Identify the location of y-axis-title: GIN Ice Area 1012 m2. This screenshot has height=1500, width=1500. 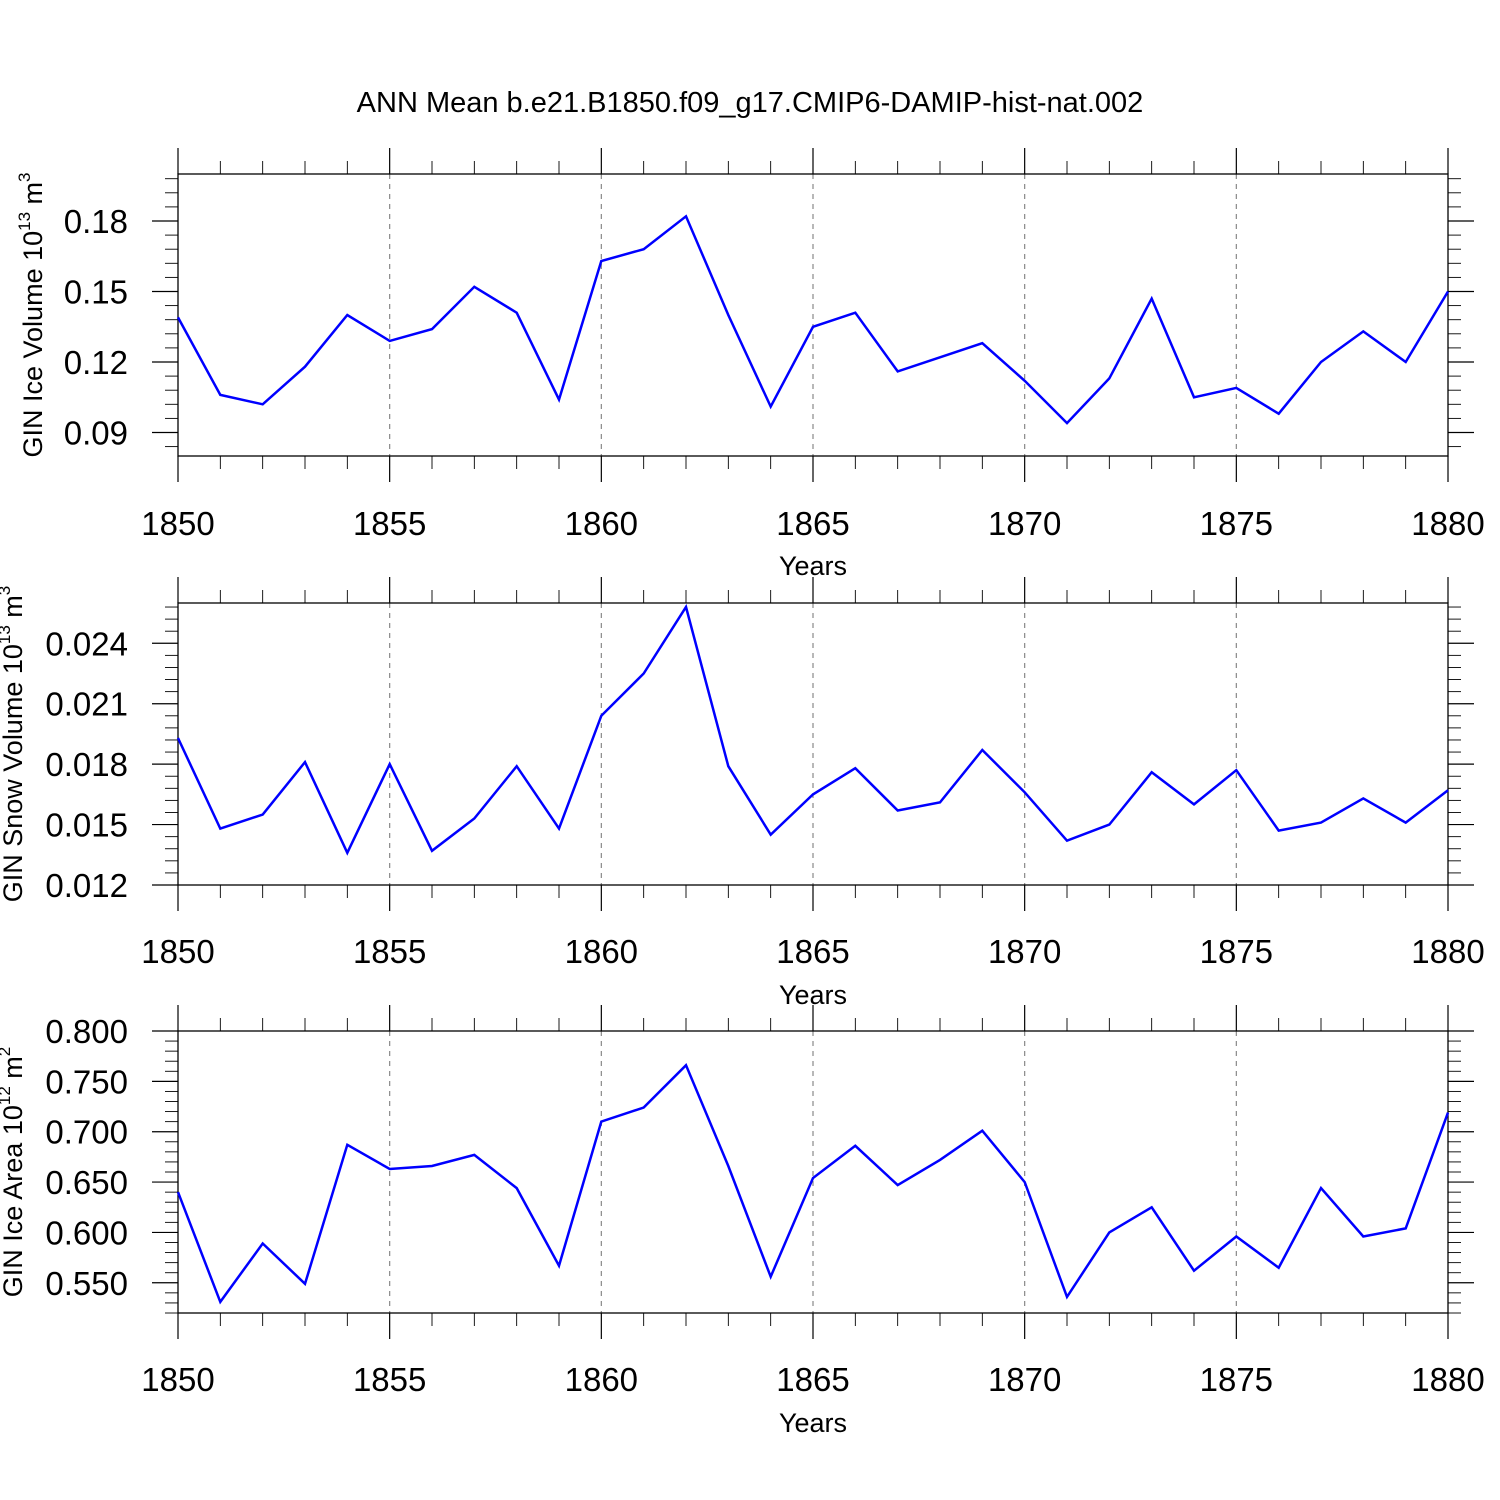
(14, 1172).